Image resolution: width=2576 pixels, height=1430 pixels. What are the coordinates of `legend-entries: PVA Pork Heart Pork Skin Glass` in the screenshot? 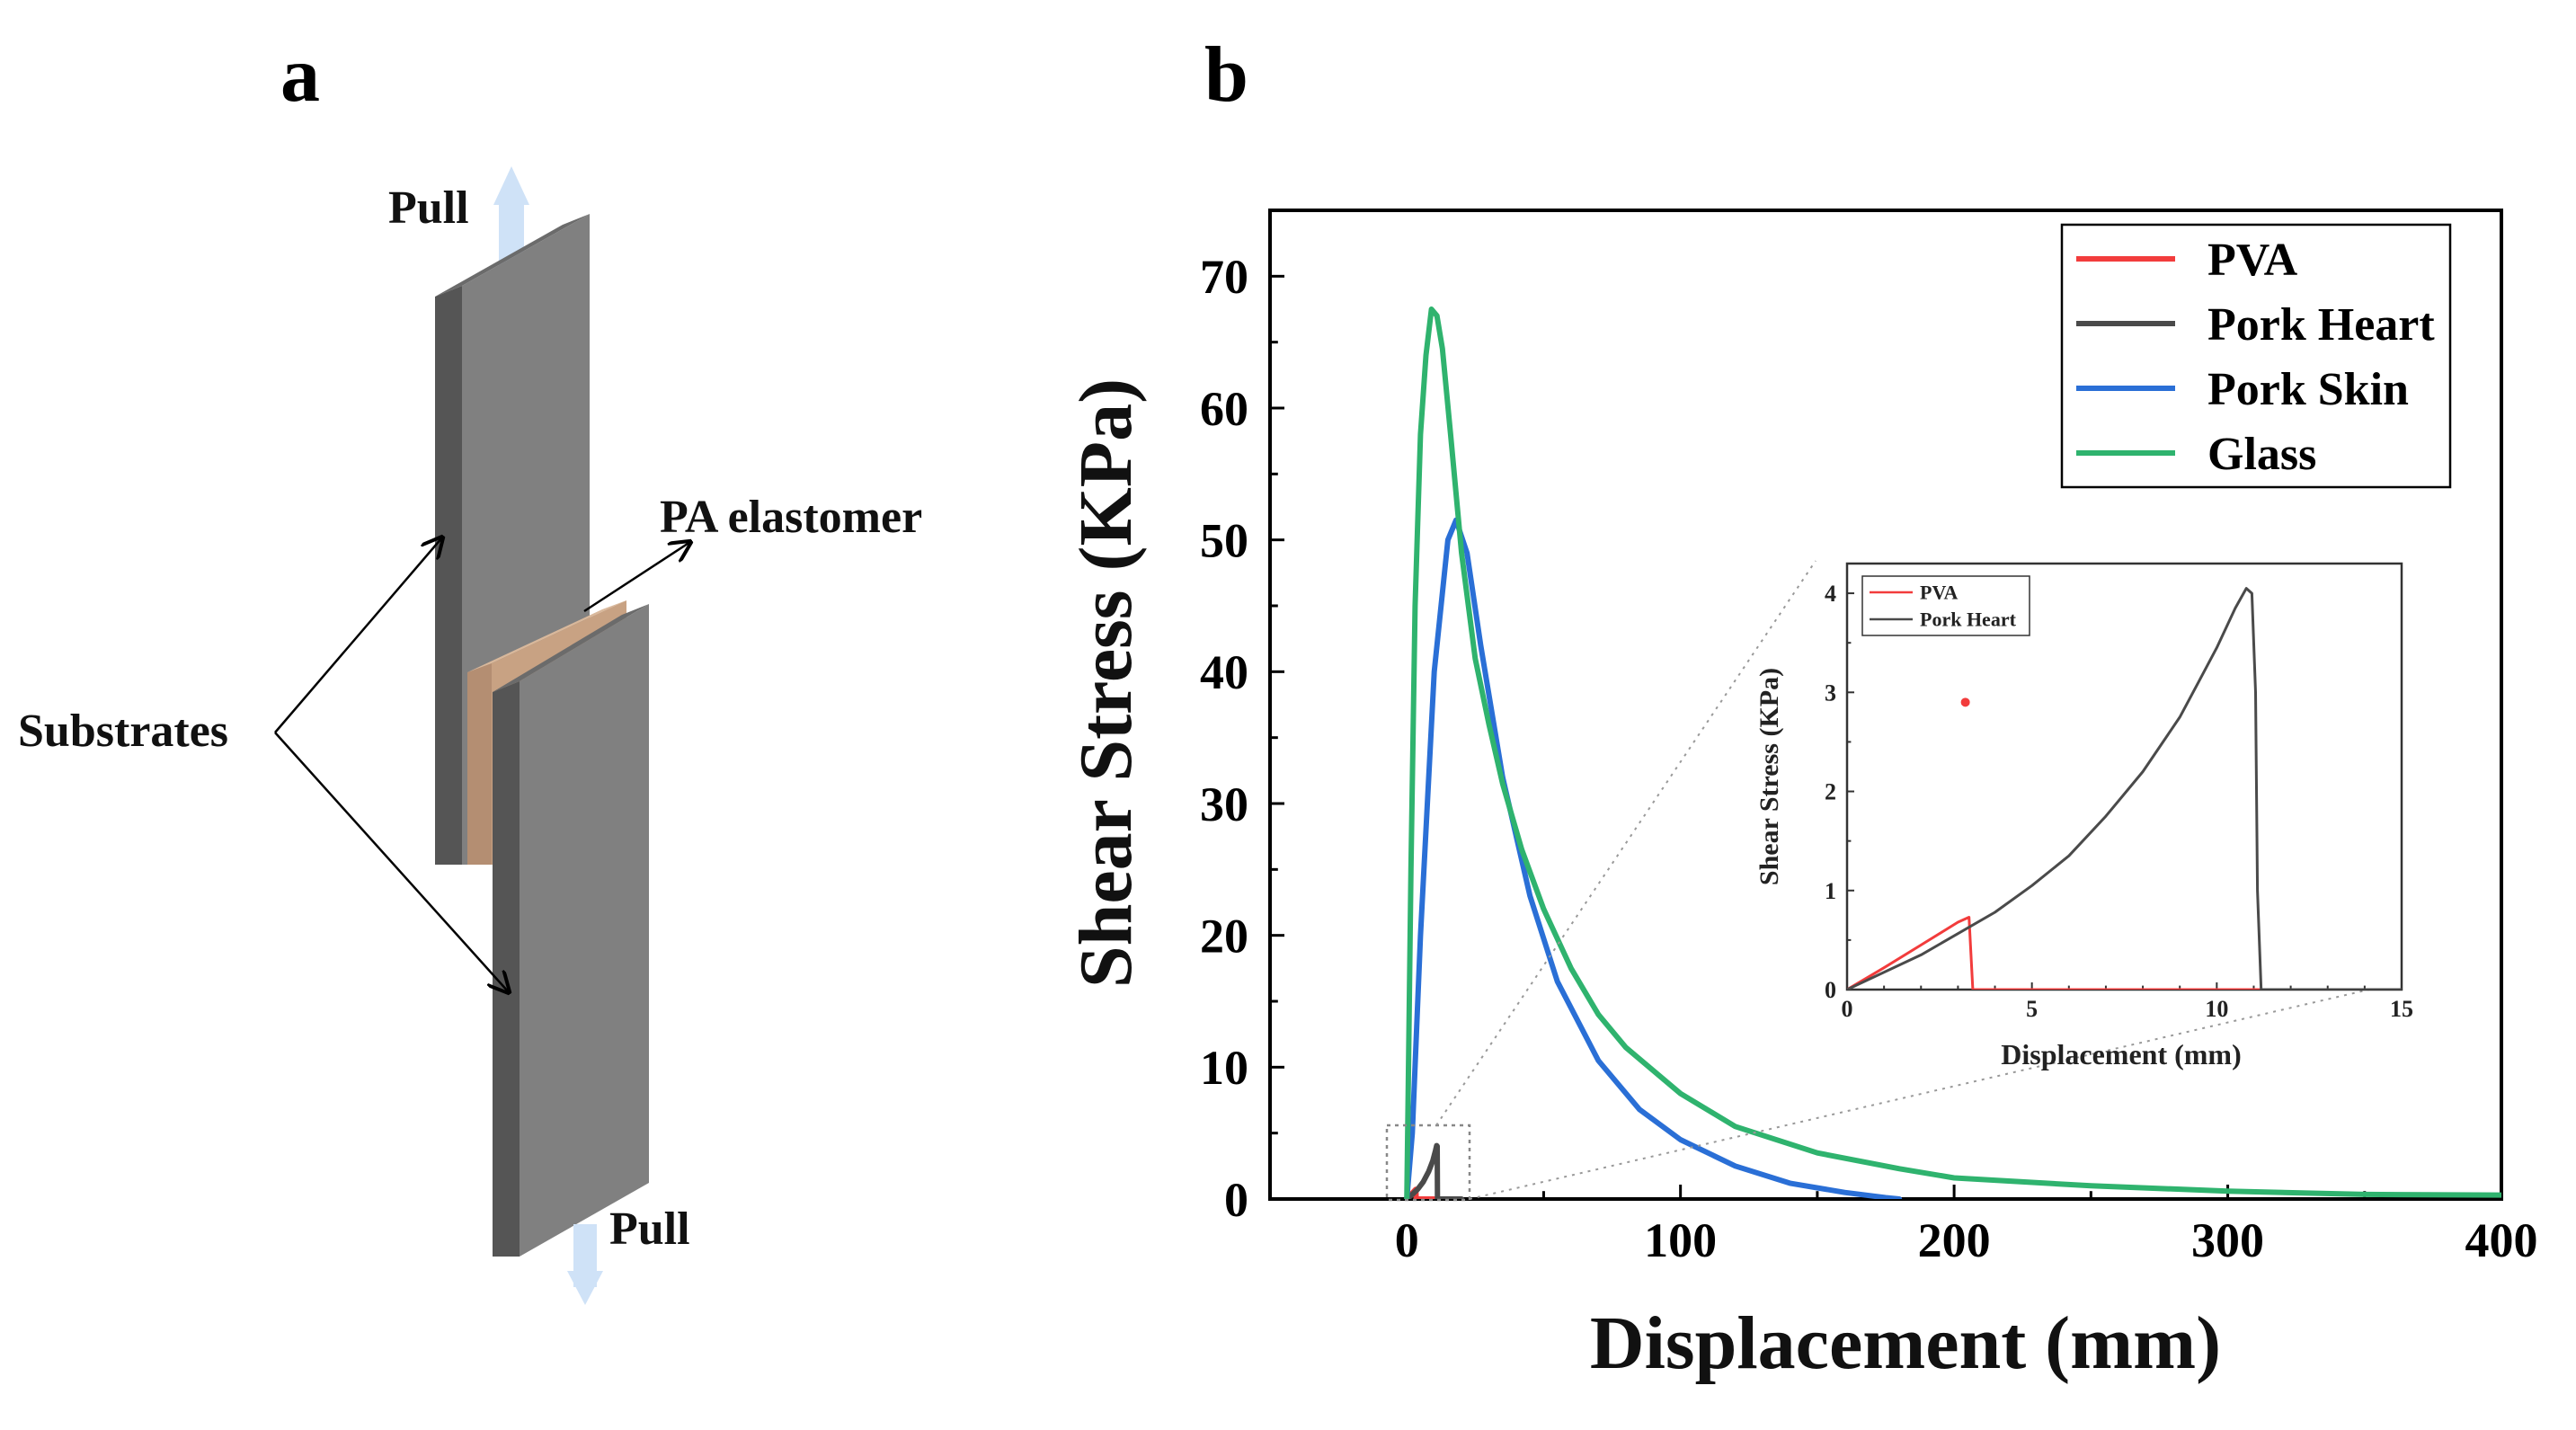 It's located at (2255, 358).